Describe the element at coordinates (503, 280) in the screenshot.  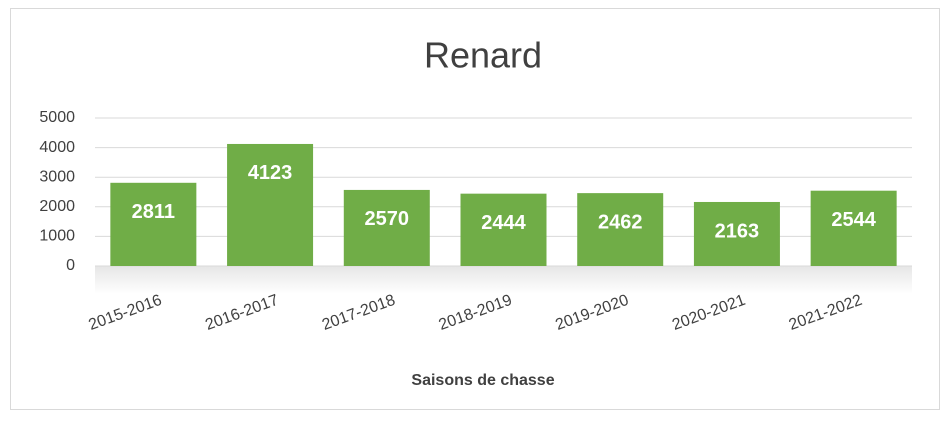
I see `floor-shade` at that location.